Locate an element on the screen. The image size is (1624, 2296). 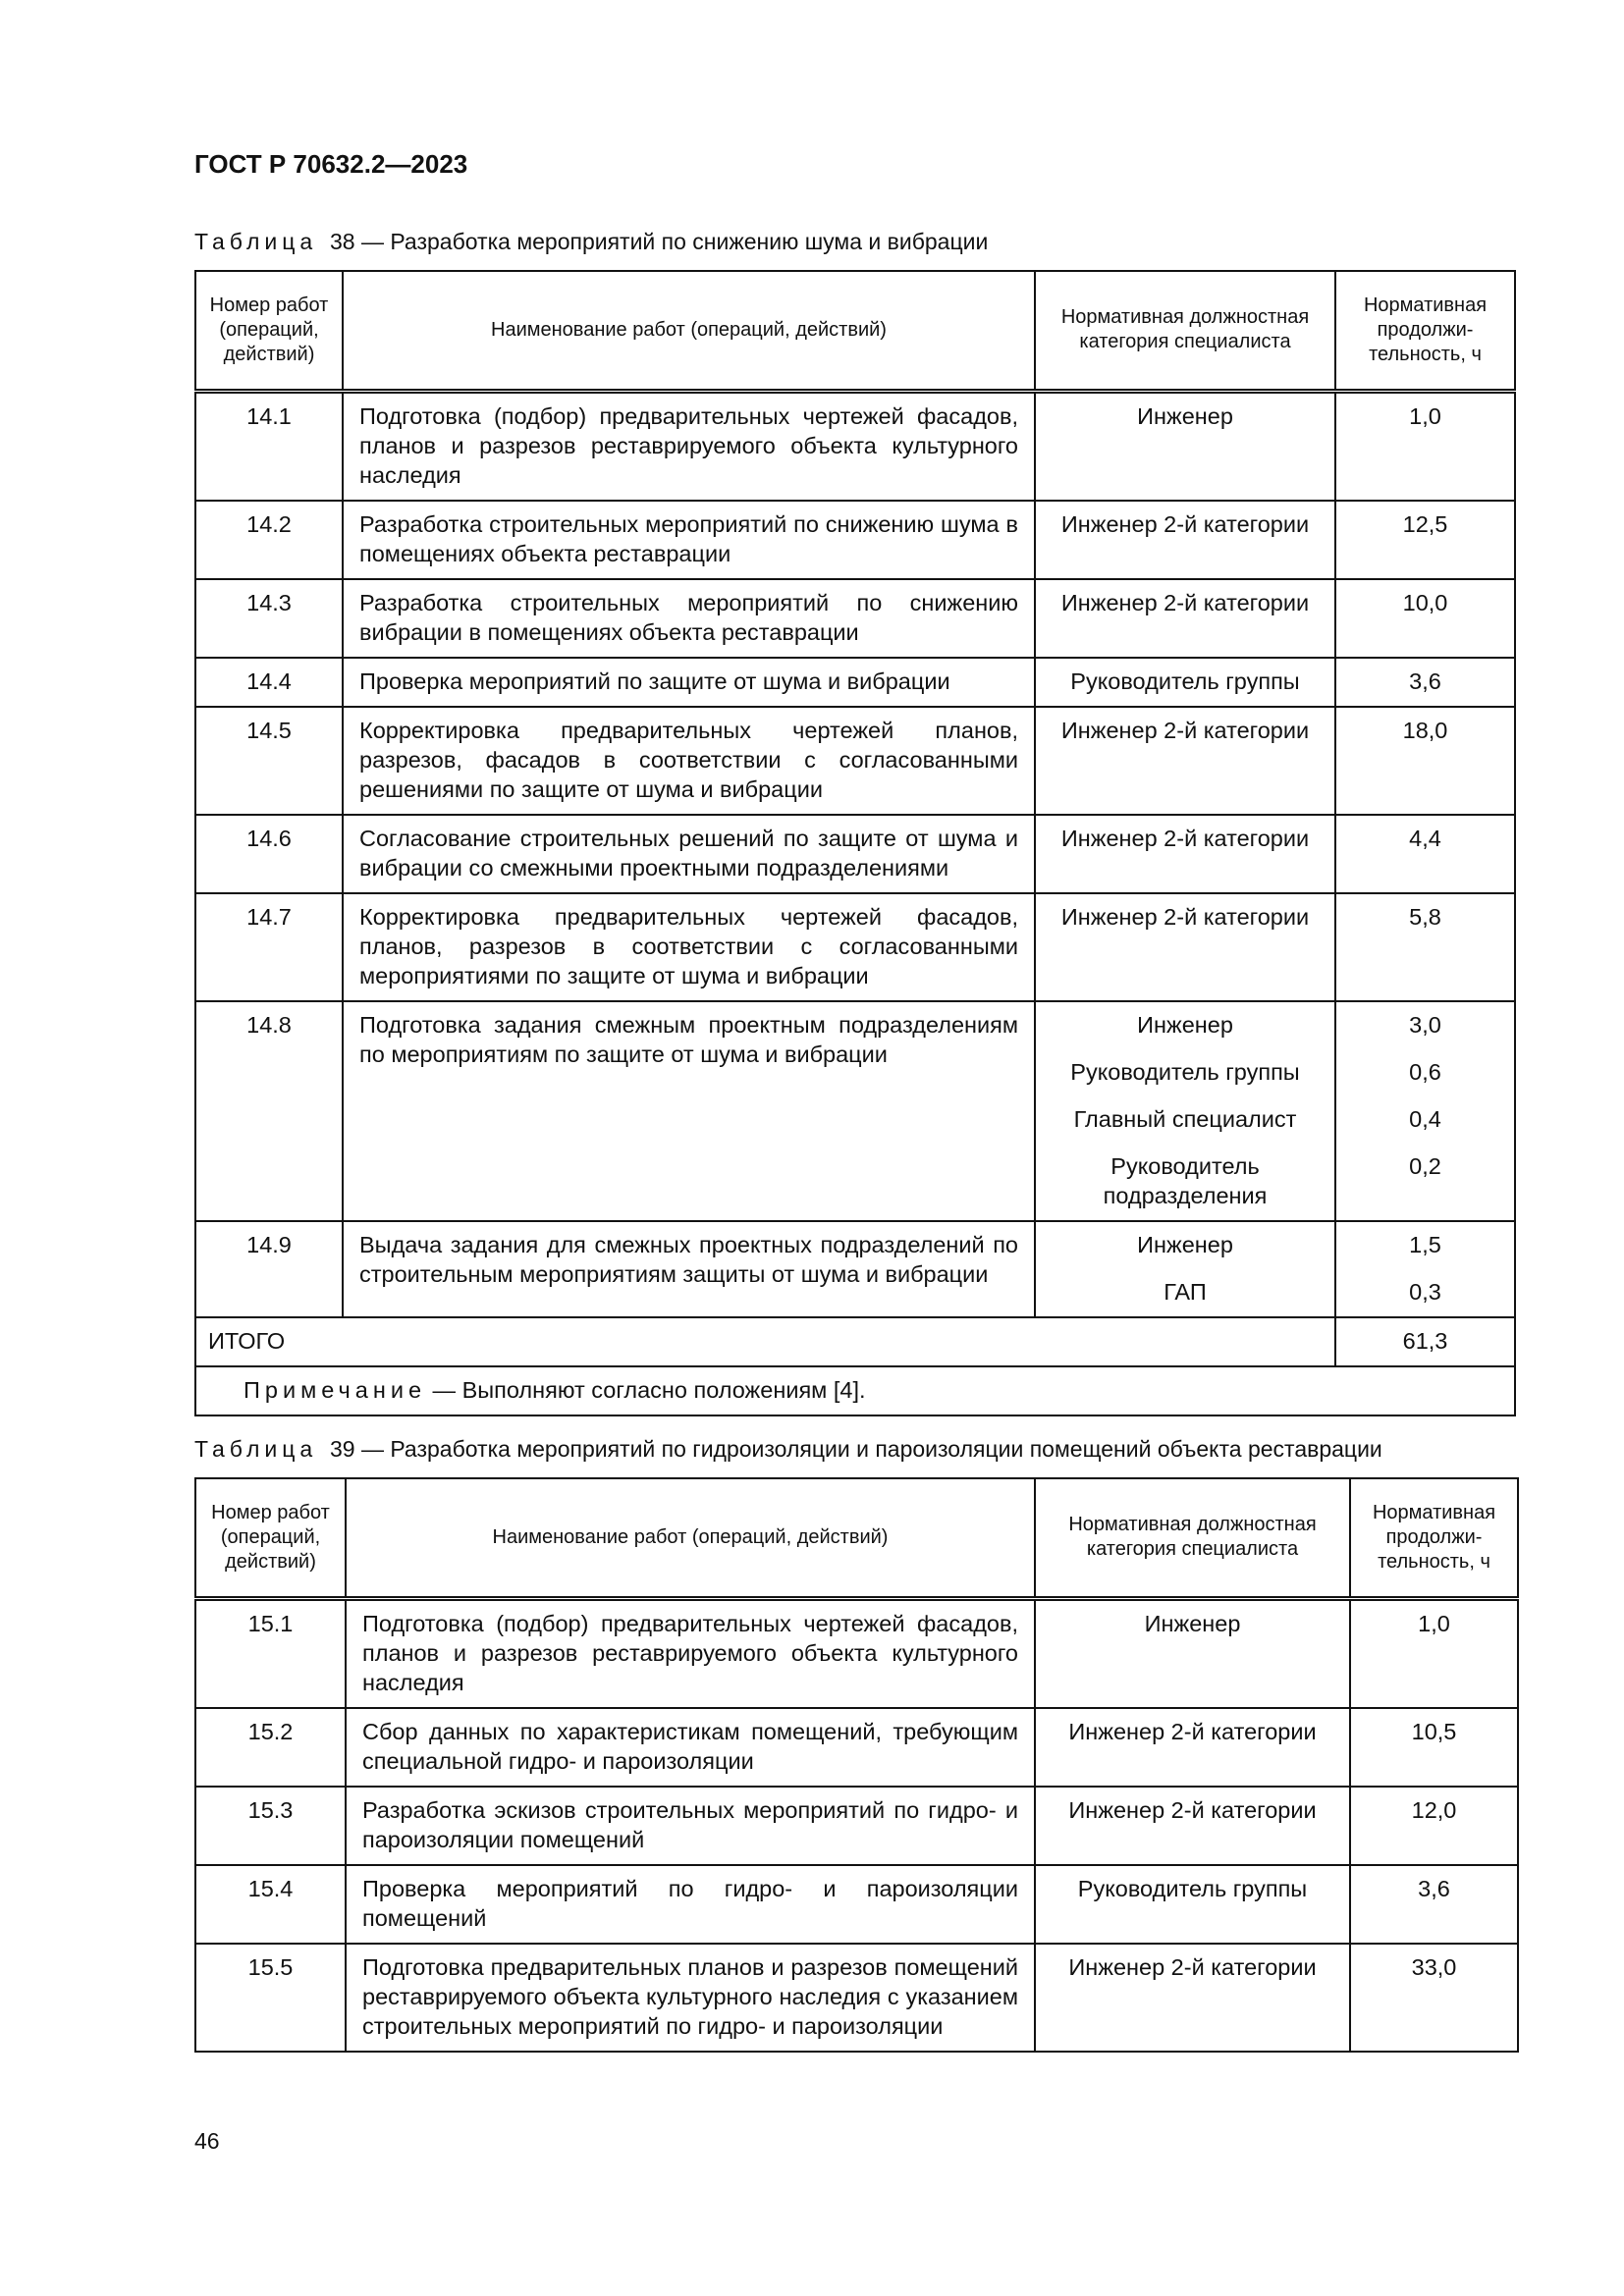
row-duration: 5,8 is located at coordinates (1425, 916).